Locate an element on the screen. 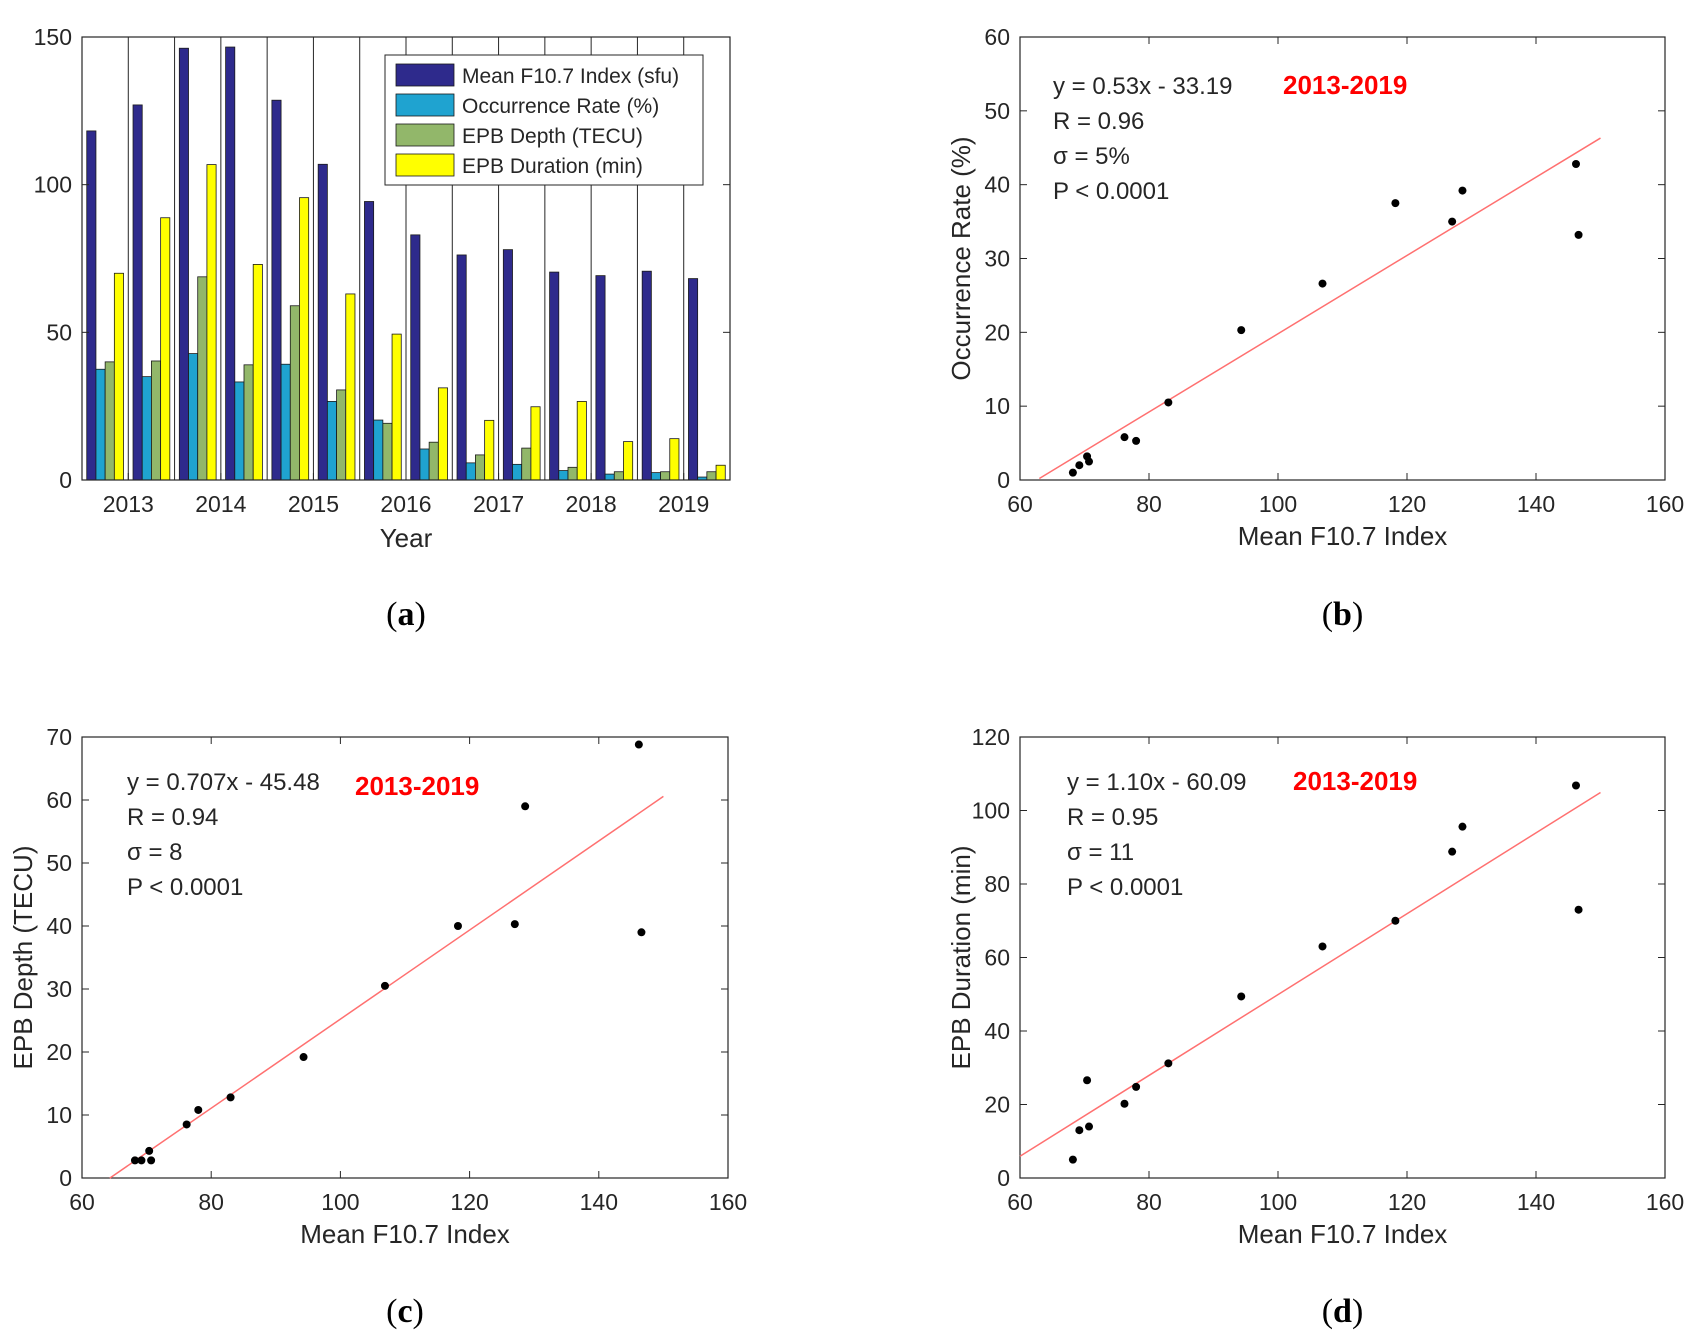  y-axis-label: EPB Depth (TECU) is located at coordinates (23, 958).